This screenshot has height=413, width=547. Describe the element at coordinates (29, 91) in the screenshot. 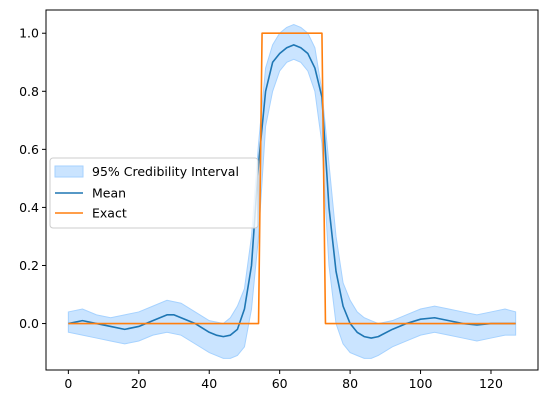

I see `y-tick-label: 0.8` at that location.